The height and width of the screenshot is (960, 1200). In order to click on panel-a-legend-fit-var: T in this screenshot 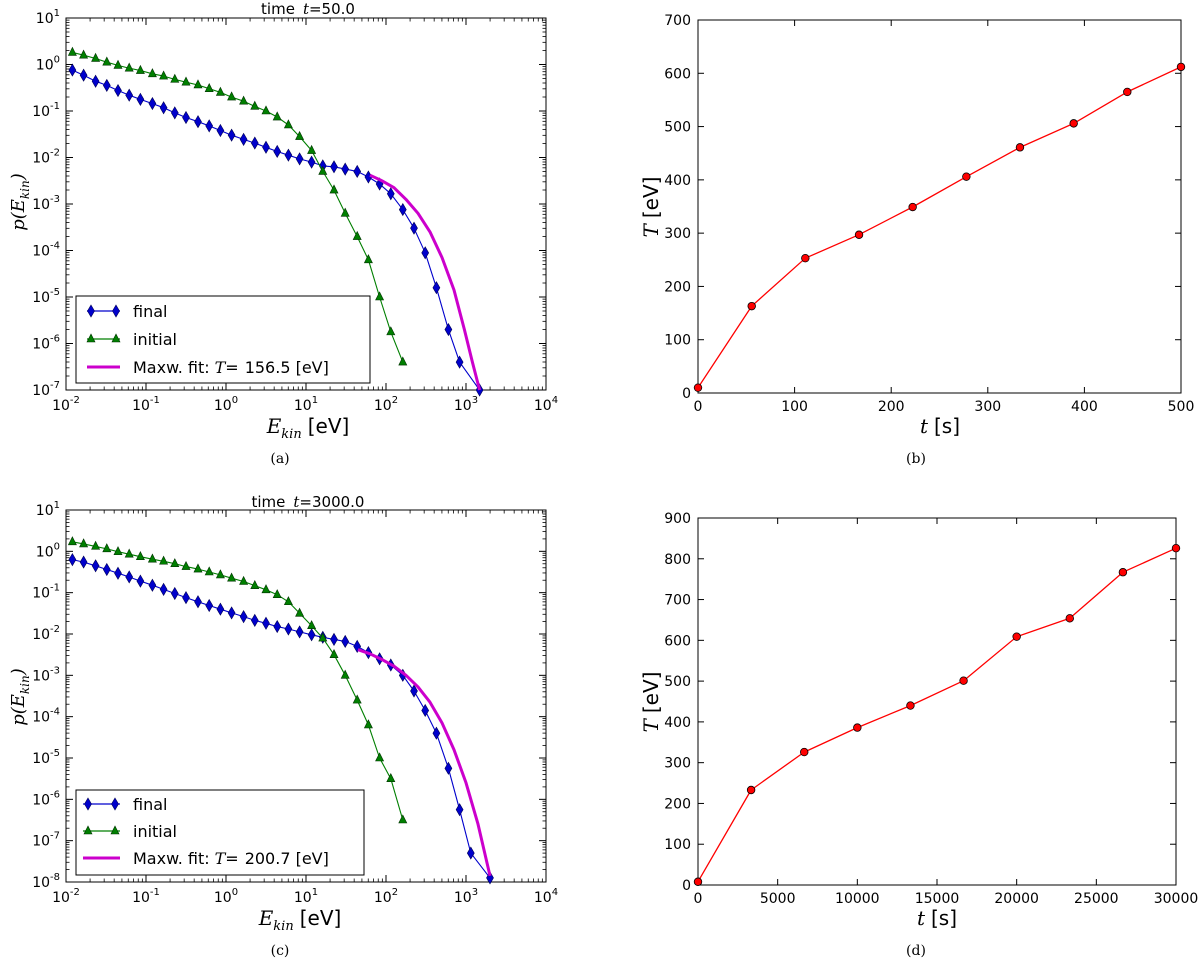, I will do `click(221, 367)`.